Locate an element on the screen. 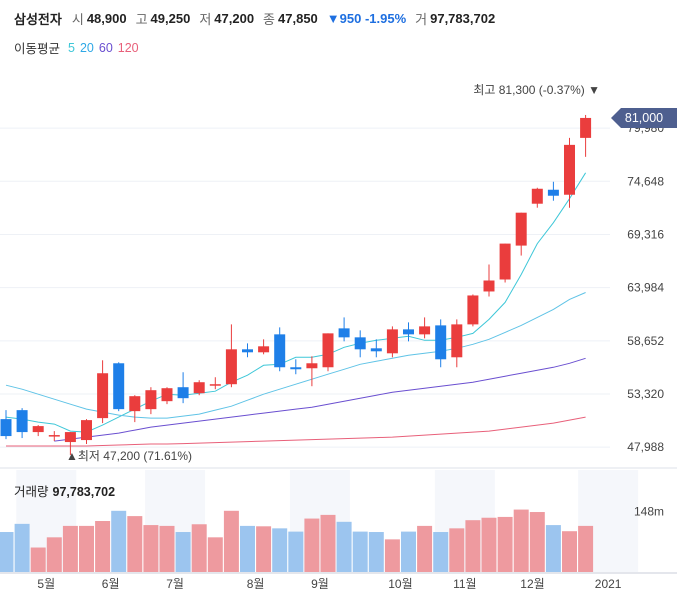 The width and height of the screenshot is (677, 603). y-tick-label: 74,648 is located at coordinates (645, 181).